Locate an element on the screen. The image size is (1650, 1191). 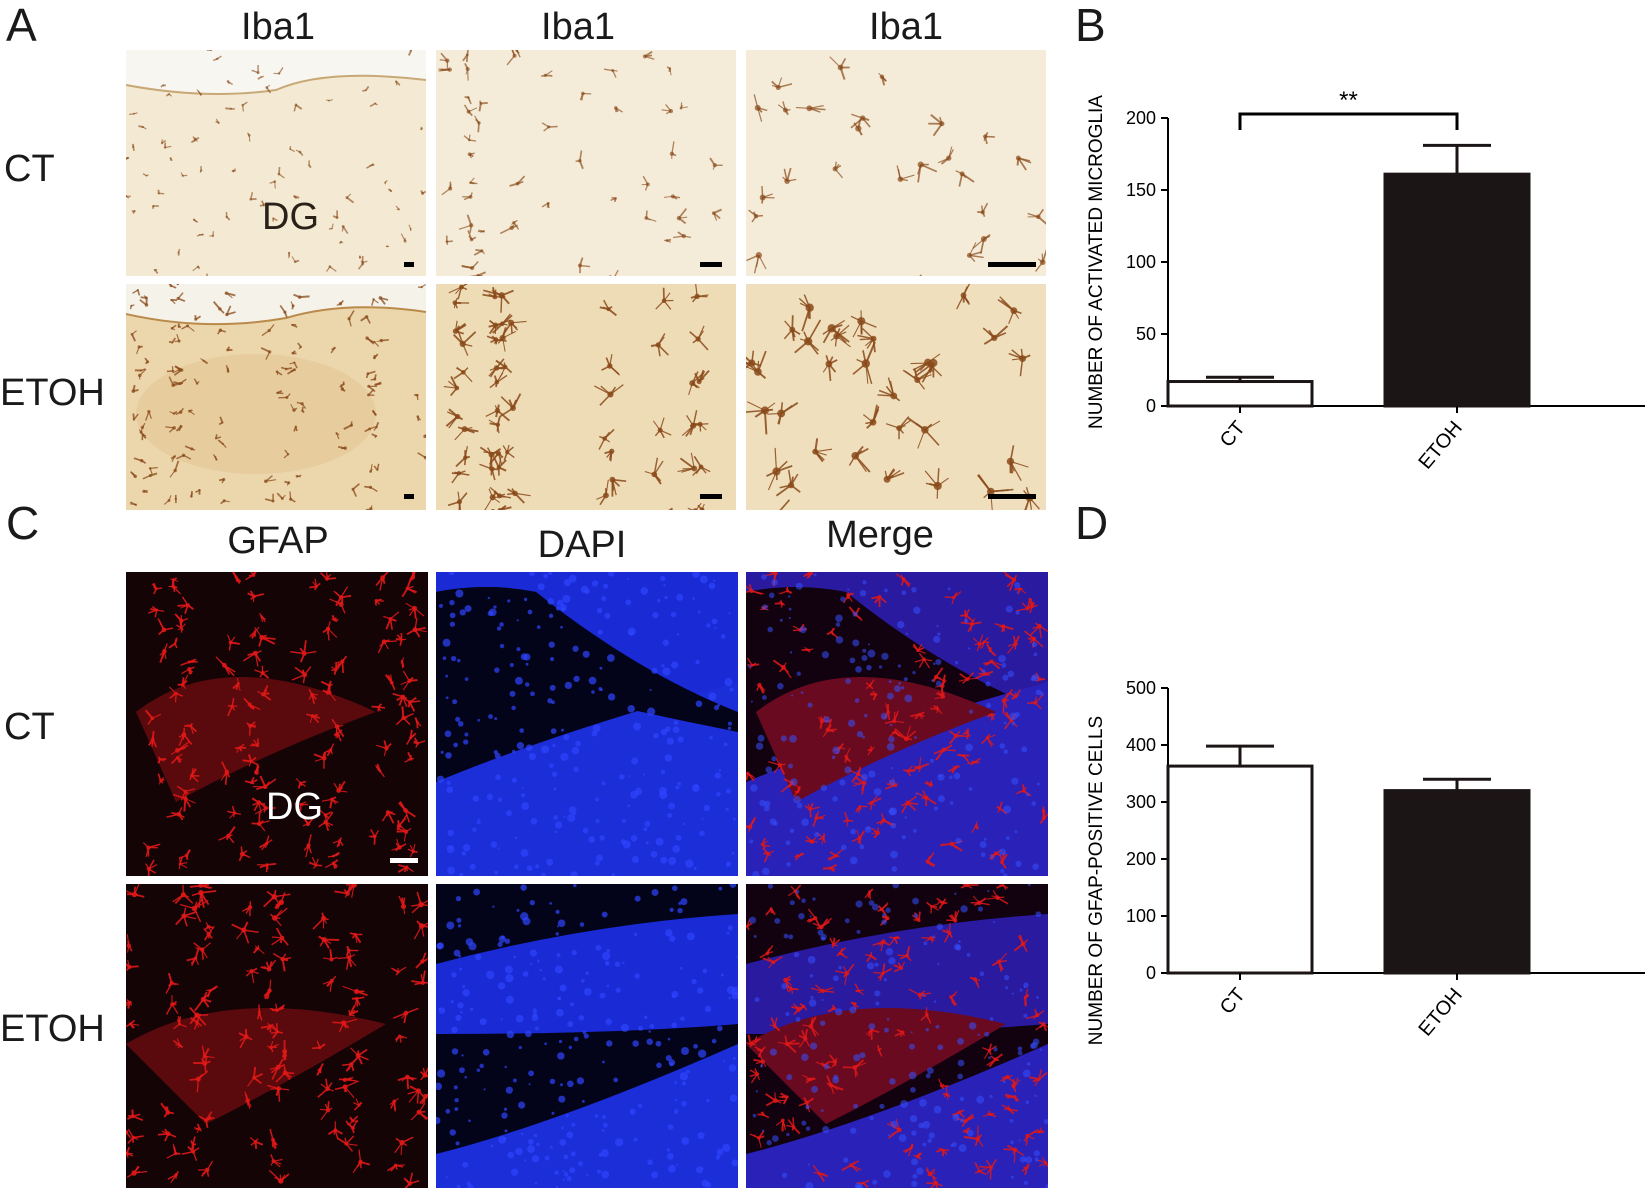
panel-c-row-label-etoh: ETOH is located at coordinates (52, 1029).